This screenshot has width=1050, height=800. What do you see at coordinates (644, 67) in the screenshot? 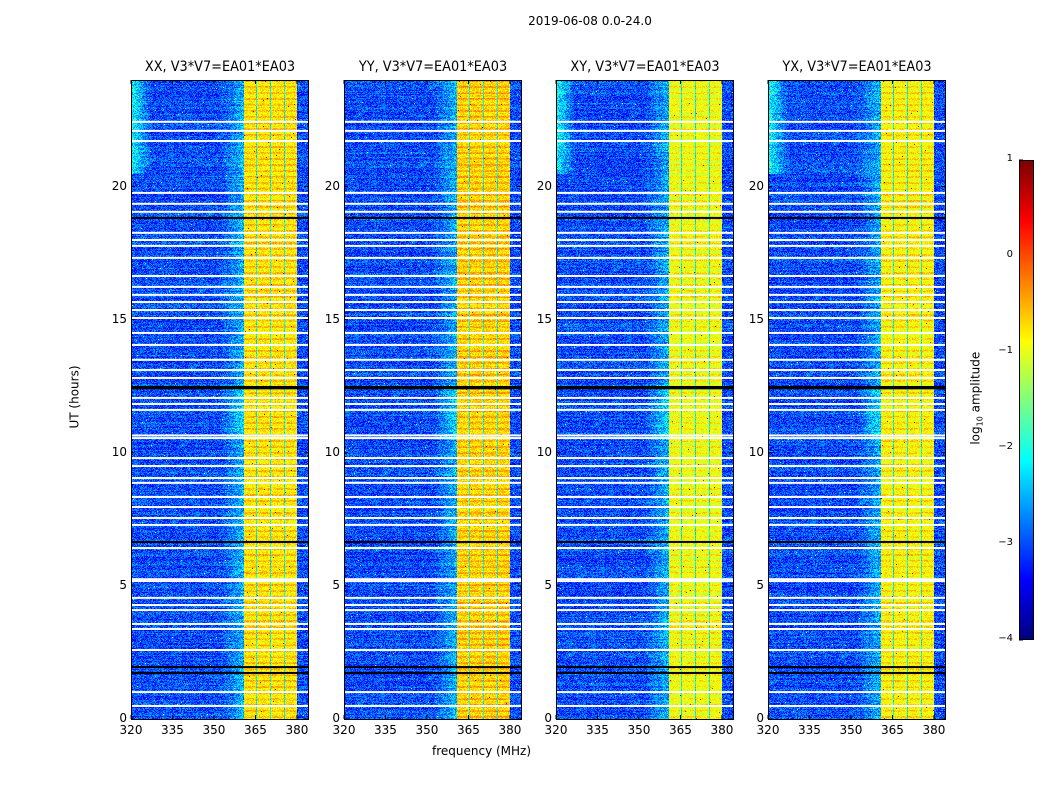
I see `panel-title: XY, V3*V7=EA01*EA03` at bounding box center [644, 67].